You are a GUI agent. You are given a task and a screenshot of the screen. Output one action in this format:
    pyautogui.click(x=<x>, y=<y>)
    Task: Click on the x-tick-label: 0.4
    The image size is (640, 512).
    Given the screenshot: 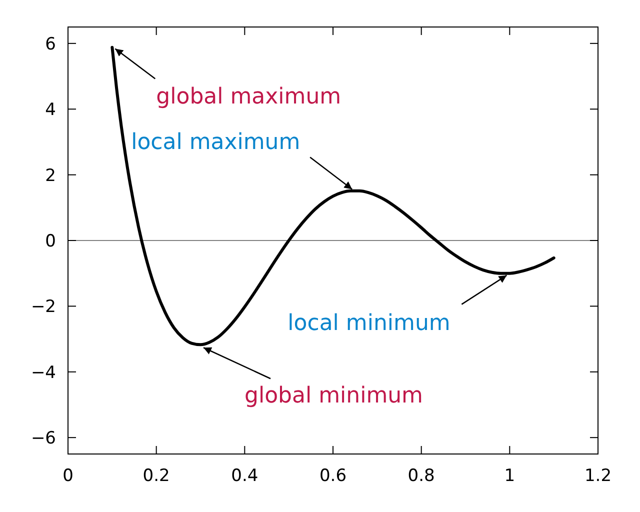 What is the action you would take?
    pyautogui.click(x=244, y=476)
    